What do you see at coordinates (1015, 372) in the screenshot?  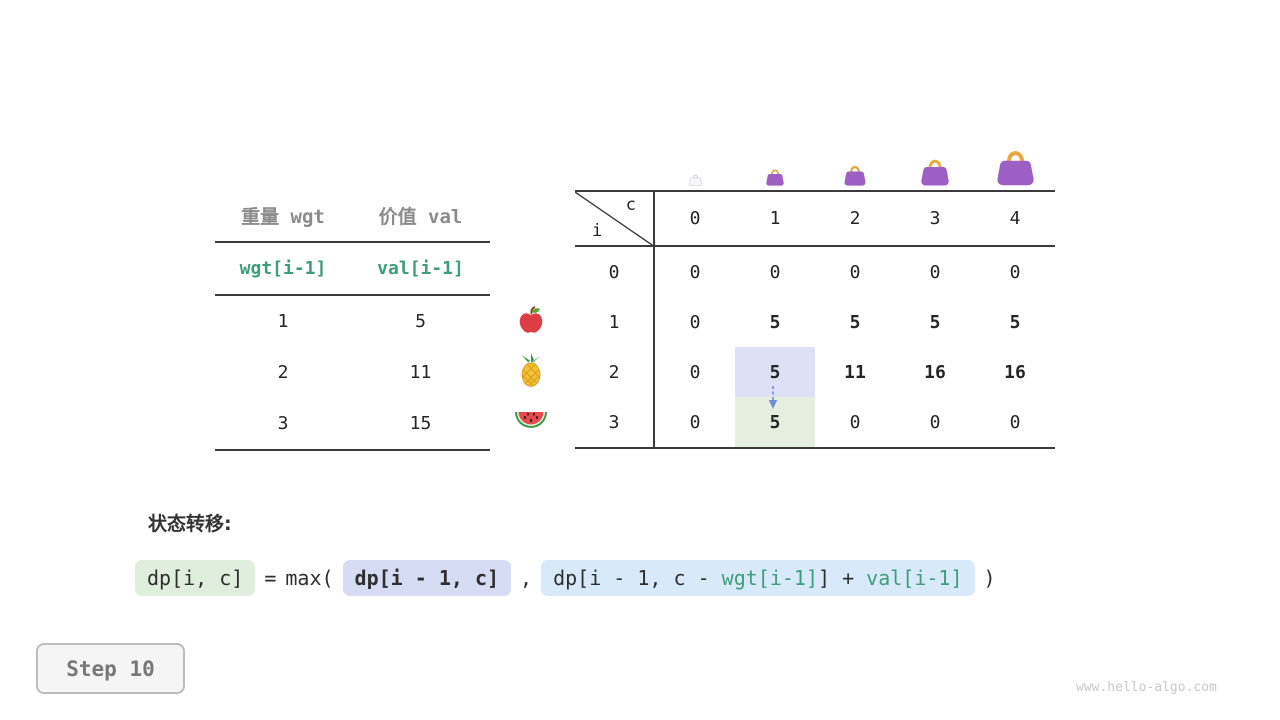 I see `dp-cell-r2c4: 16` at bounding box center [1015, 372].